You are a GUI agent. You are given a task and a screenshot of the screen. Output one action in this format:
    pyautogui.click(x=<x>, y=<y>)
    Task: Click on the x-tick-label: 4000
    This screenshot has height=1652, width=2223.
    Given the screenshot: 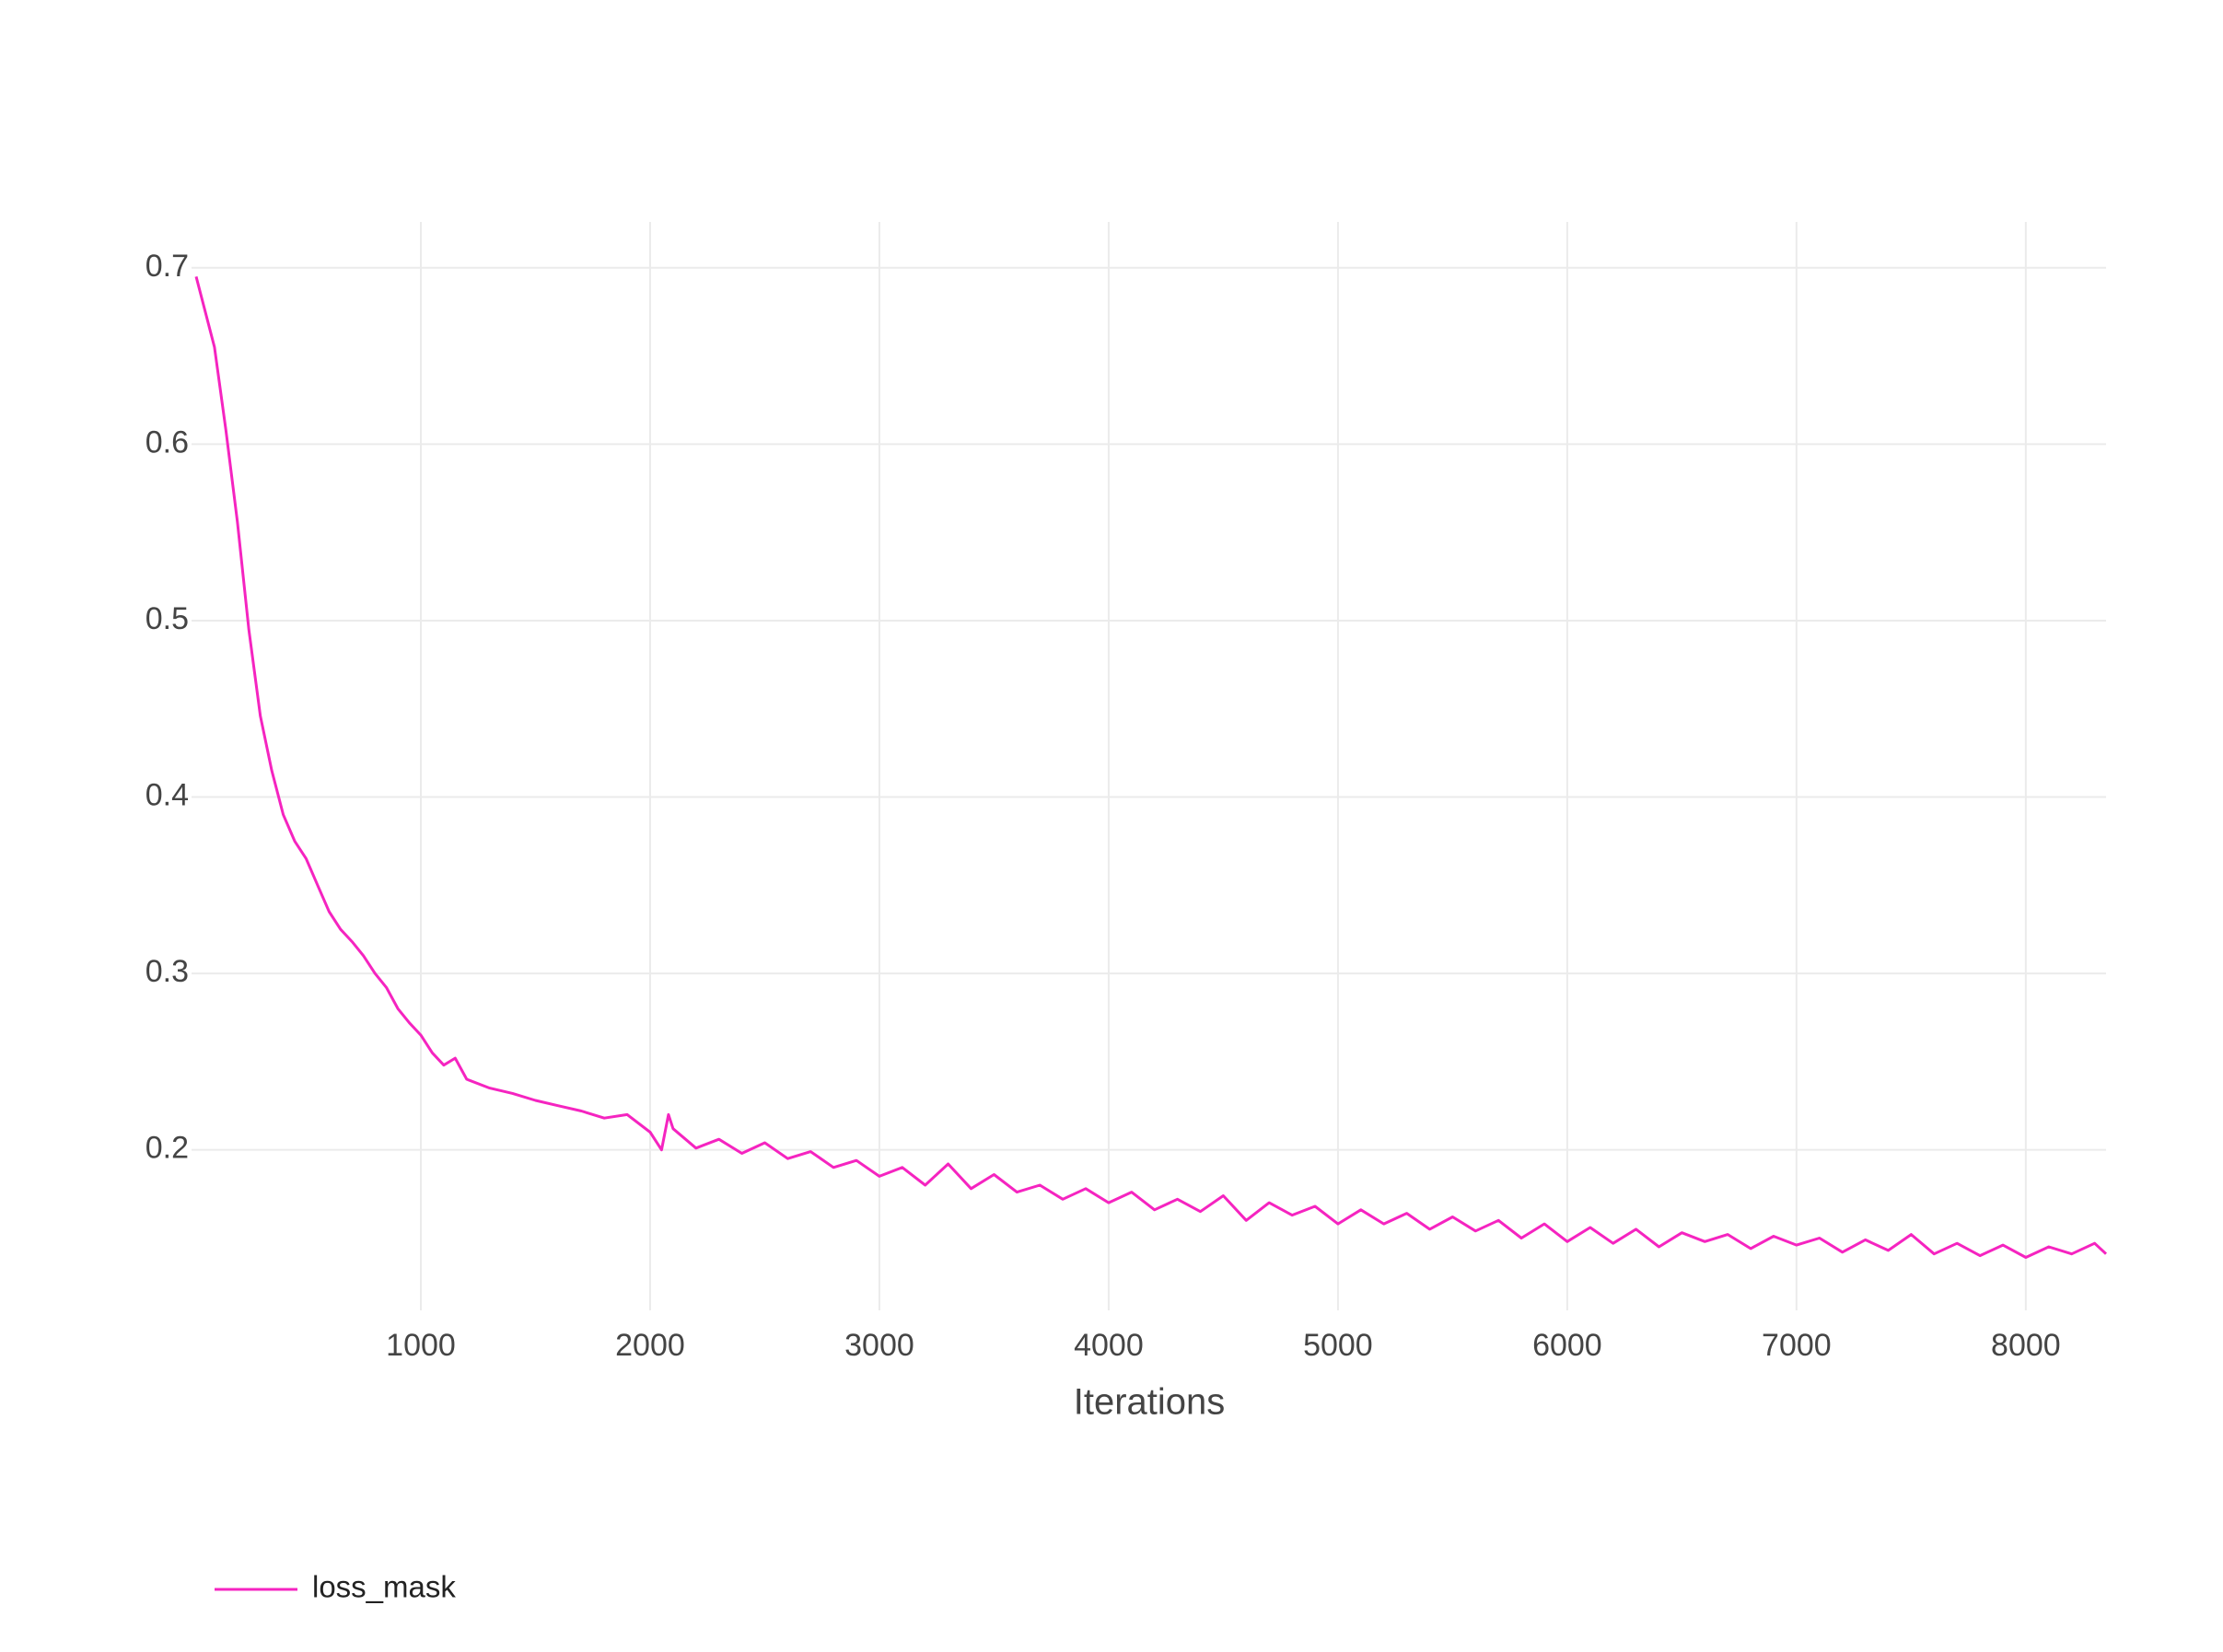 What is the action you would take?
    pyautogui.click(x=1109, y=1345)
    